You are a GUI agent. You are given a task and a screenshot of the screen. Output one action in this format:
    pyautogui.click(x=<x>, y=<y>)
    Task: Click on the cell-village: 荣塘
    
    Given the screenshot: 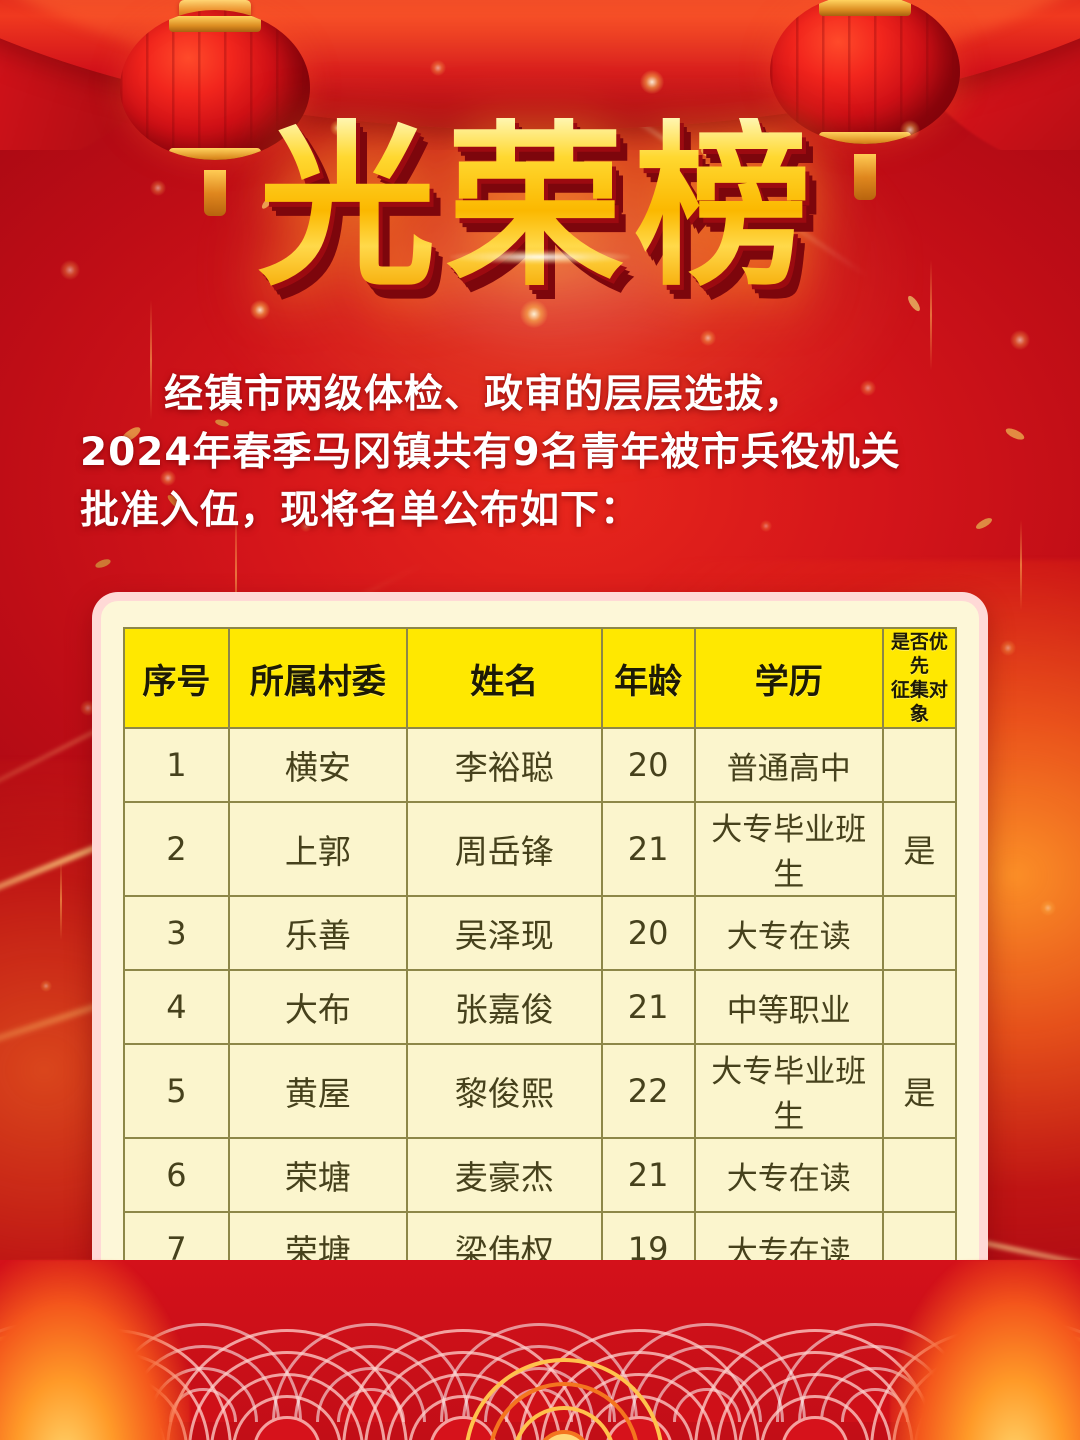 What is the action you would take?
    pyautogui.click(x=317, y=1175)
    